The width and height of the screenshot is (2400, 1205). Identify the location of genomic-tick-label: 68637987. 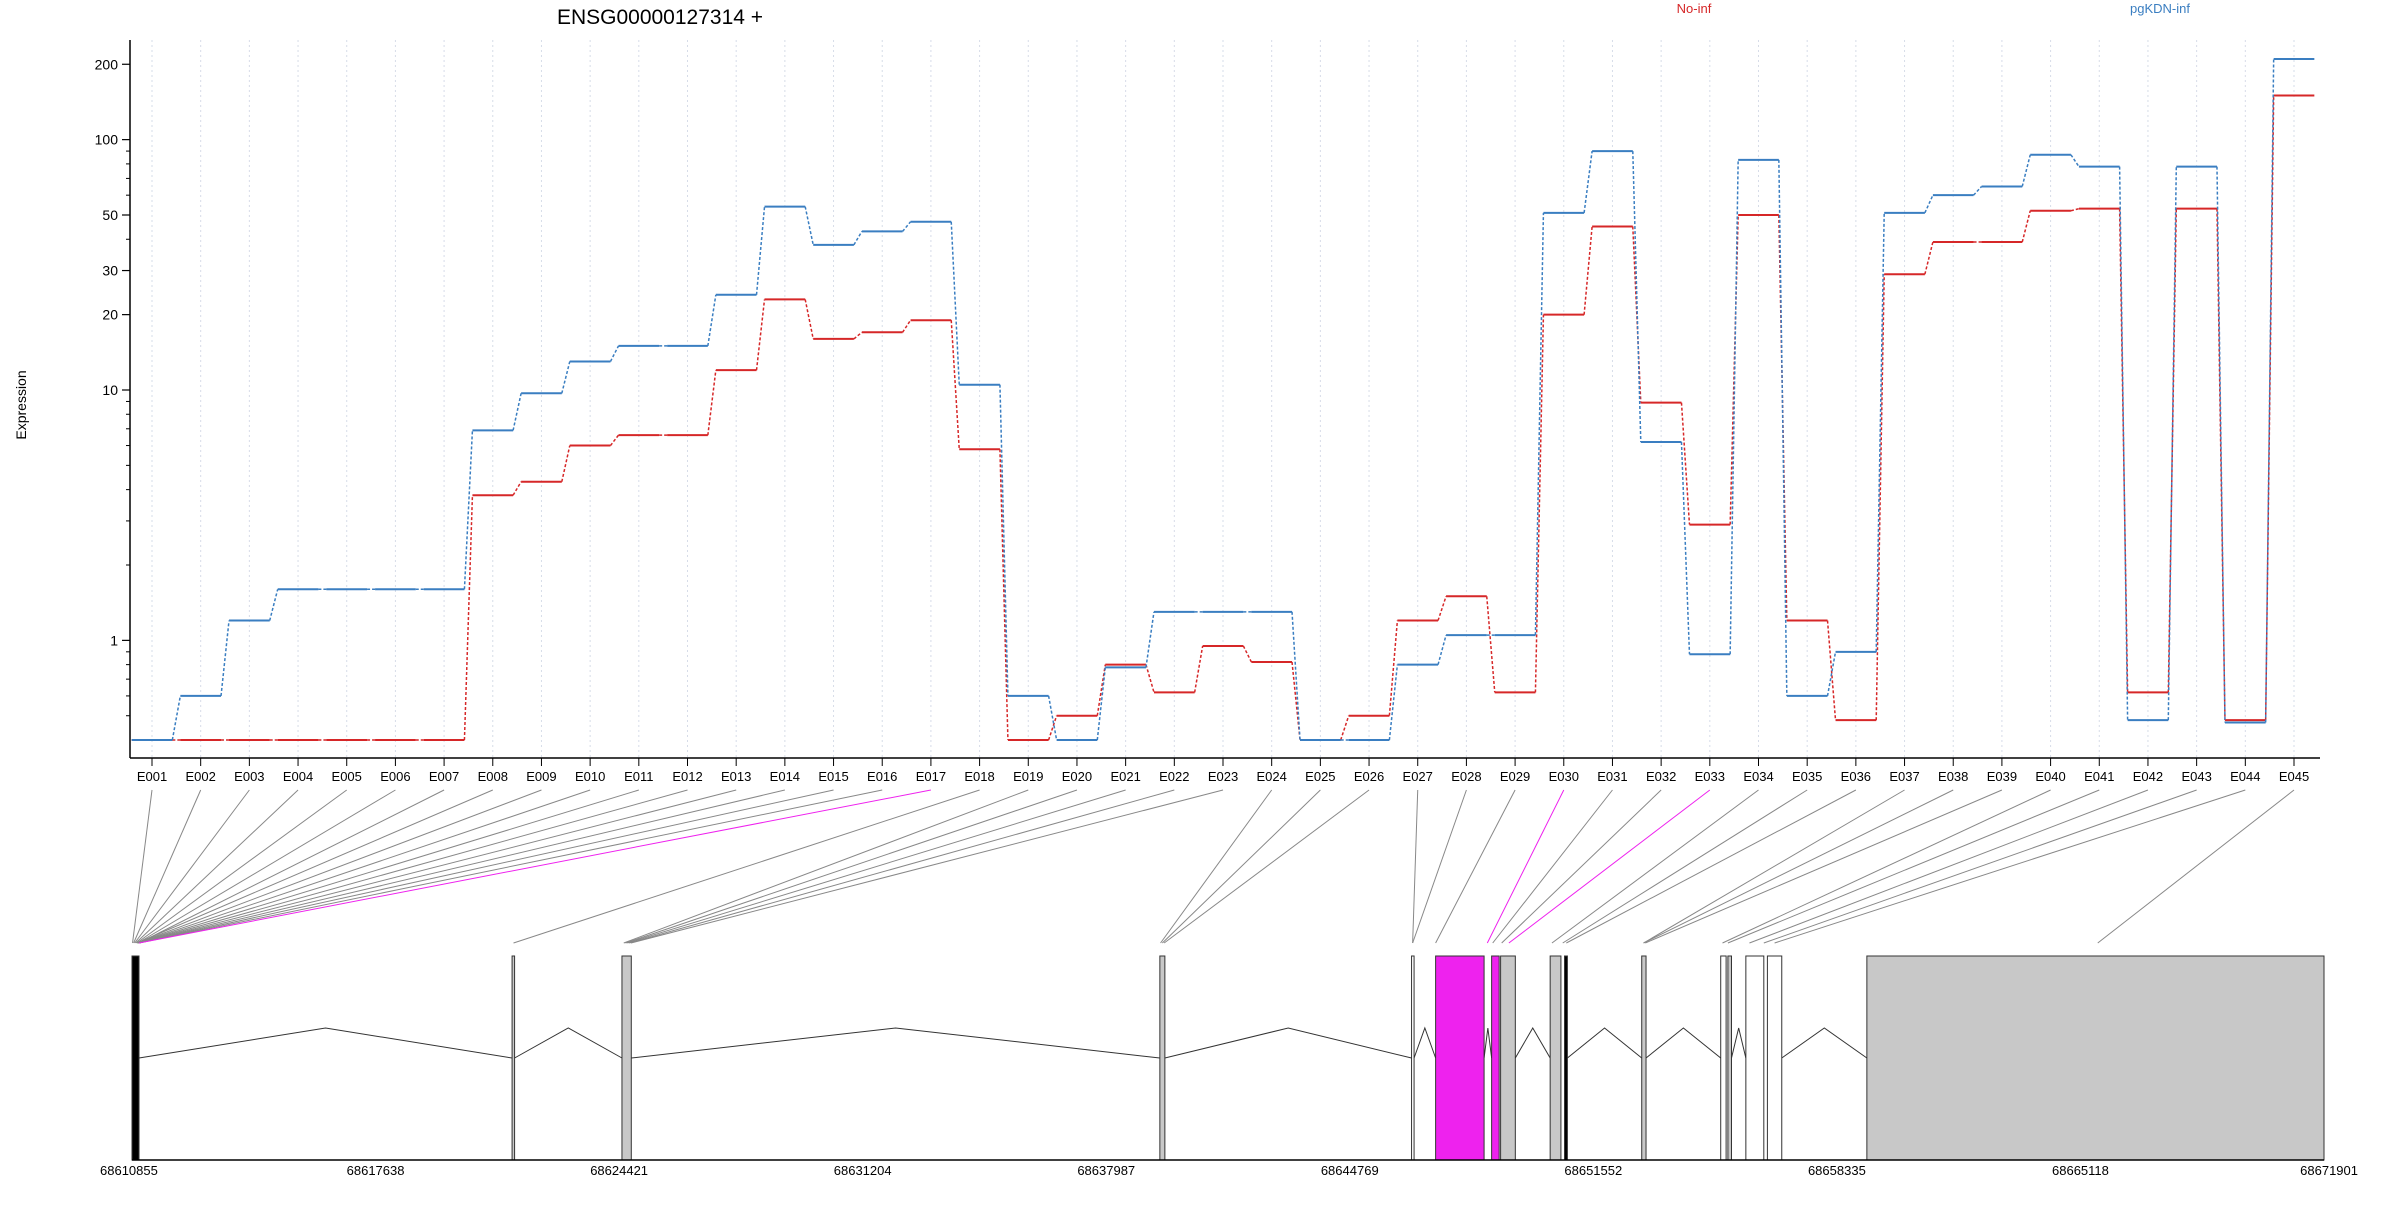
(1106, 1170).